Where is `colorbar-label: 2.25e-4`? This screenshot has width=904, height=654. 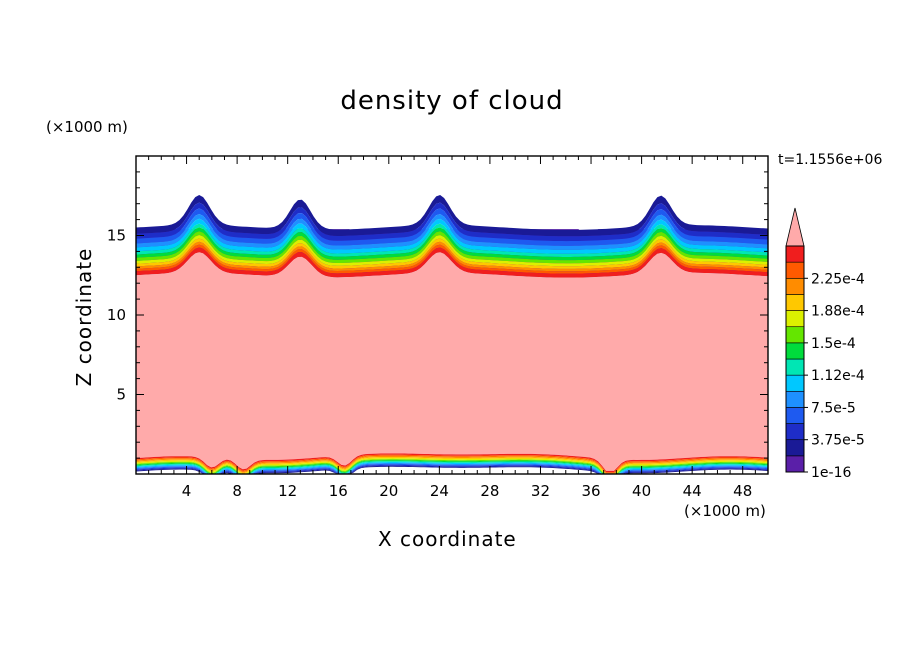 colorbar-label: 2.25e-4 is located at coordinates (838, 279).